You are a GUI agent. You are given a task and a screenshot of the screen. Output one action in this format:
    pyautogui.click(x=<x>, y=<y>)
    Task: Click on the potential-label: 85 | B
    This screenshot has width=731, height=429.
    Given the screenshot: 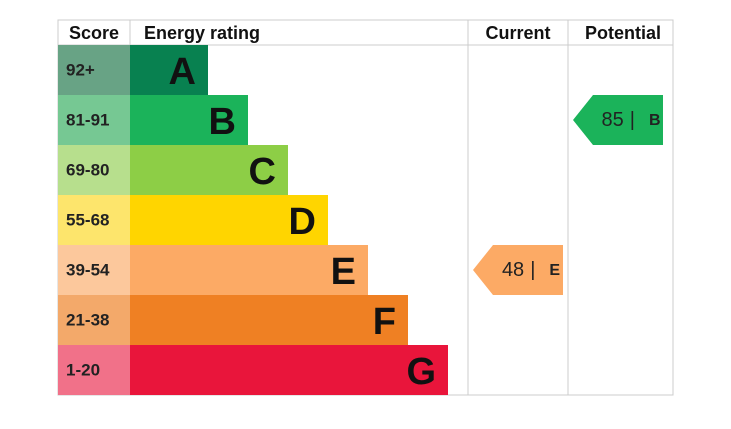 What is the action you would take?
    pyautogui.click(x=630, y=120)
    